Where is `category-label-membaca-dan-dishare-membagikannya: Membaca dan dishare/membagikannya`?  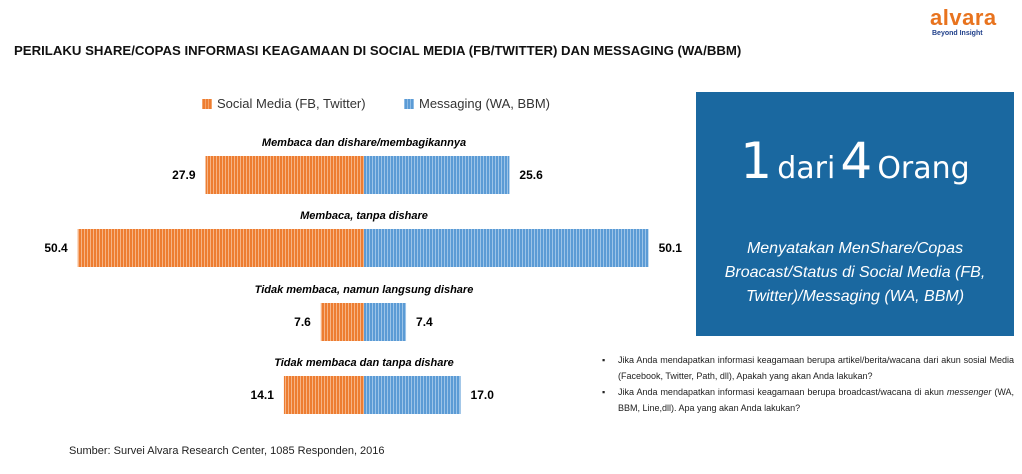 category-label-membaca-dan-dishare-membagikannya: Membaca dan dishare/membagikannya is located at coordinates (364, 143).